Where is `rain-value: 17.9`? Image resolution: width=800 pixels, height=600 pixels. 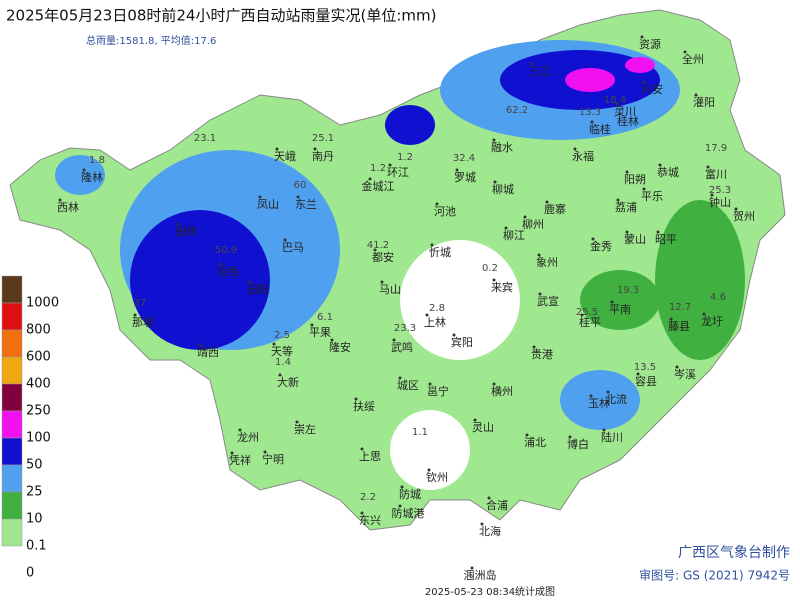 rain-value: 17.9 is located at coordinates (716, 148).